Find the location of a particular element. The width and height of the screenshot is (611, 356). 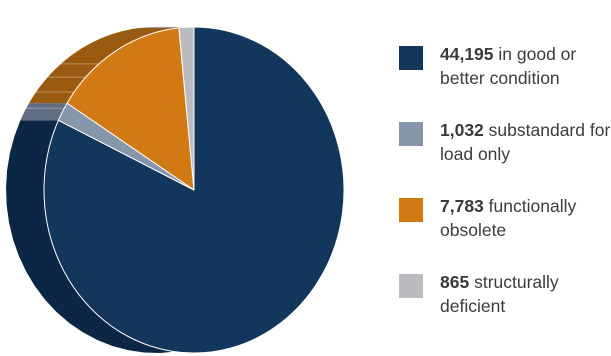

legend-description: in good or better condition is located at coordinates (508, 66).